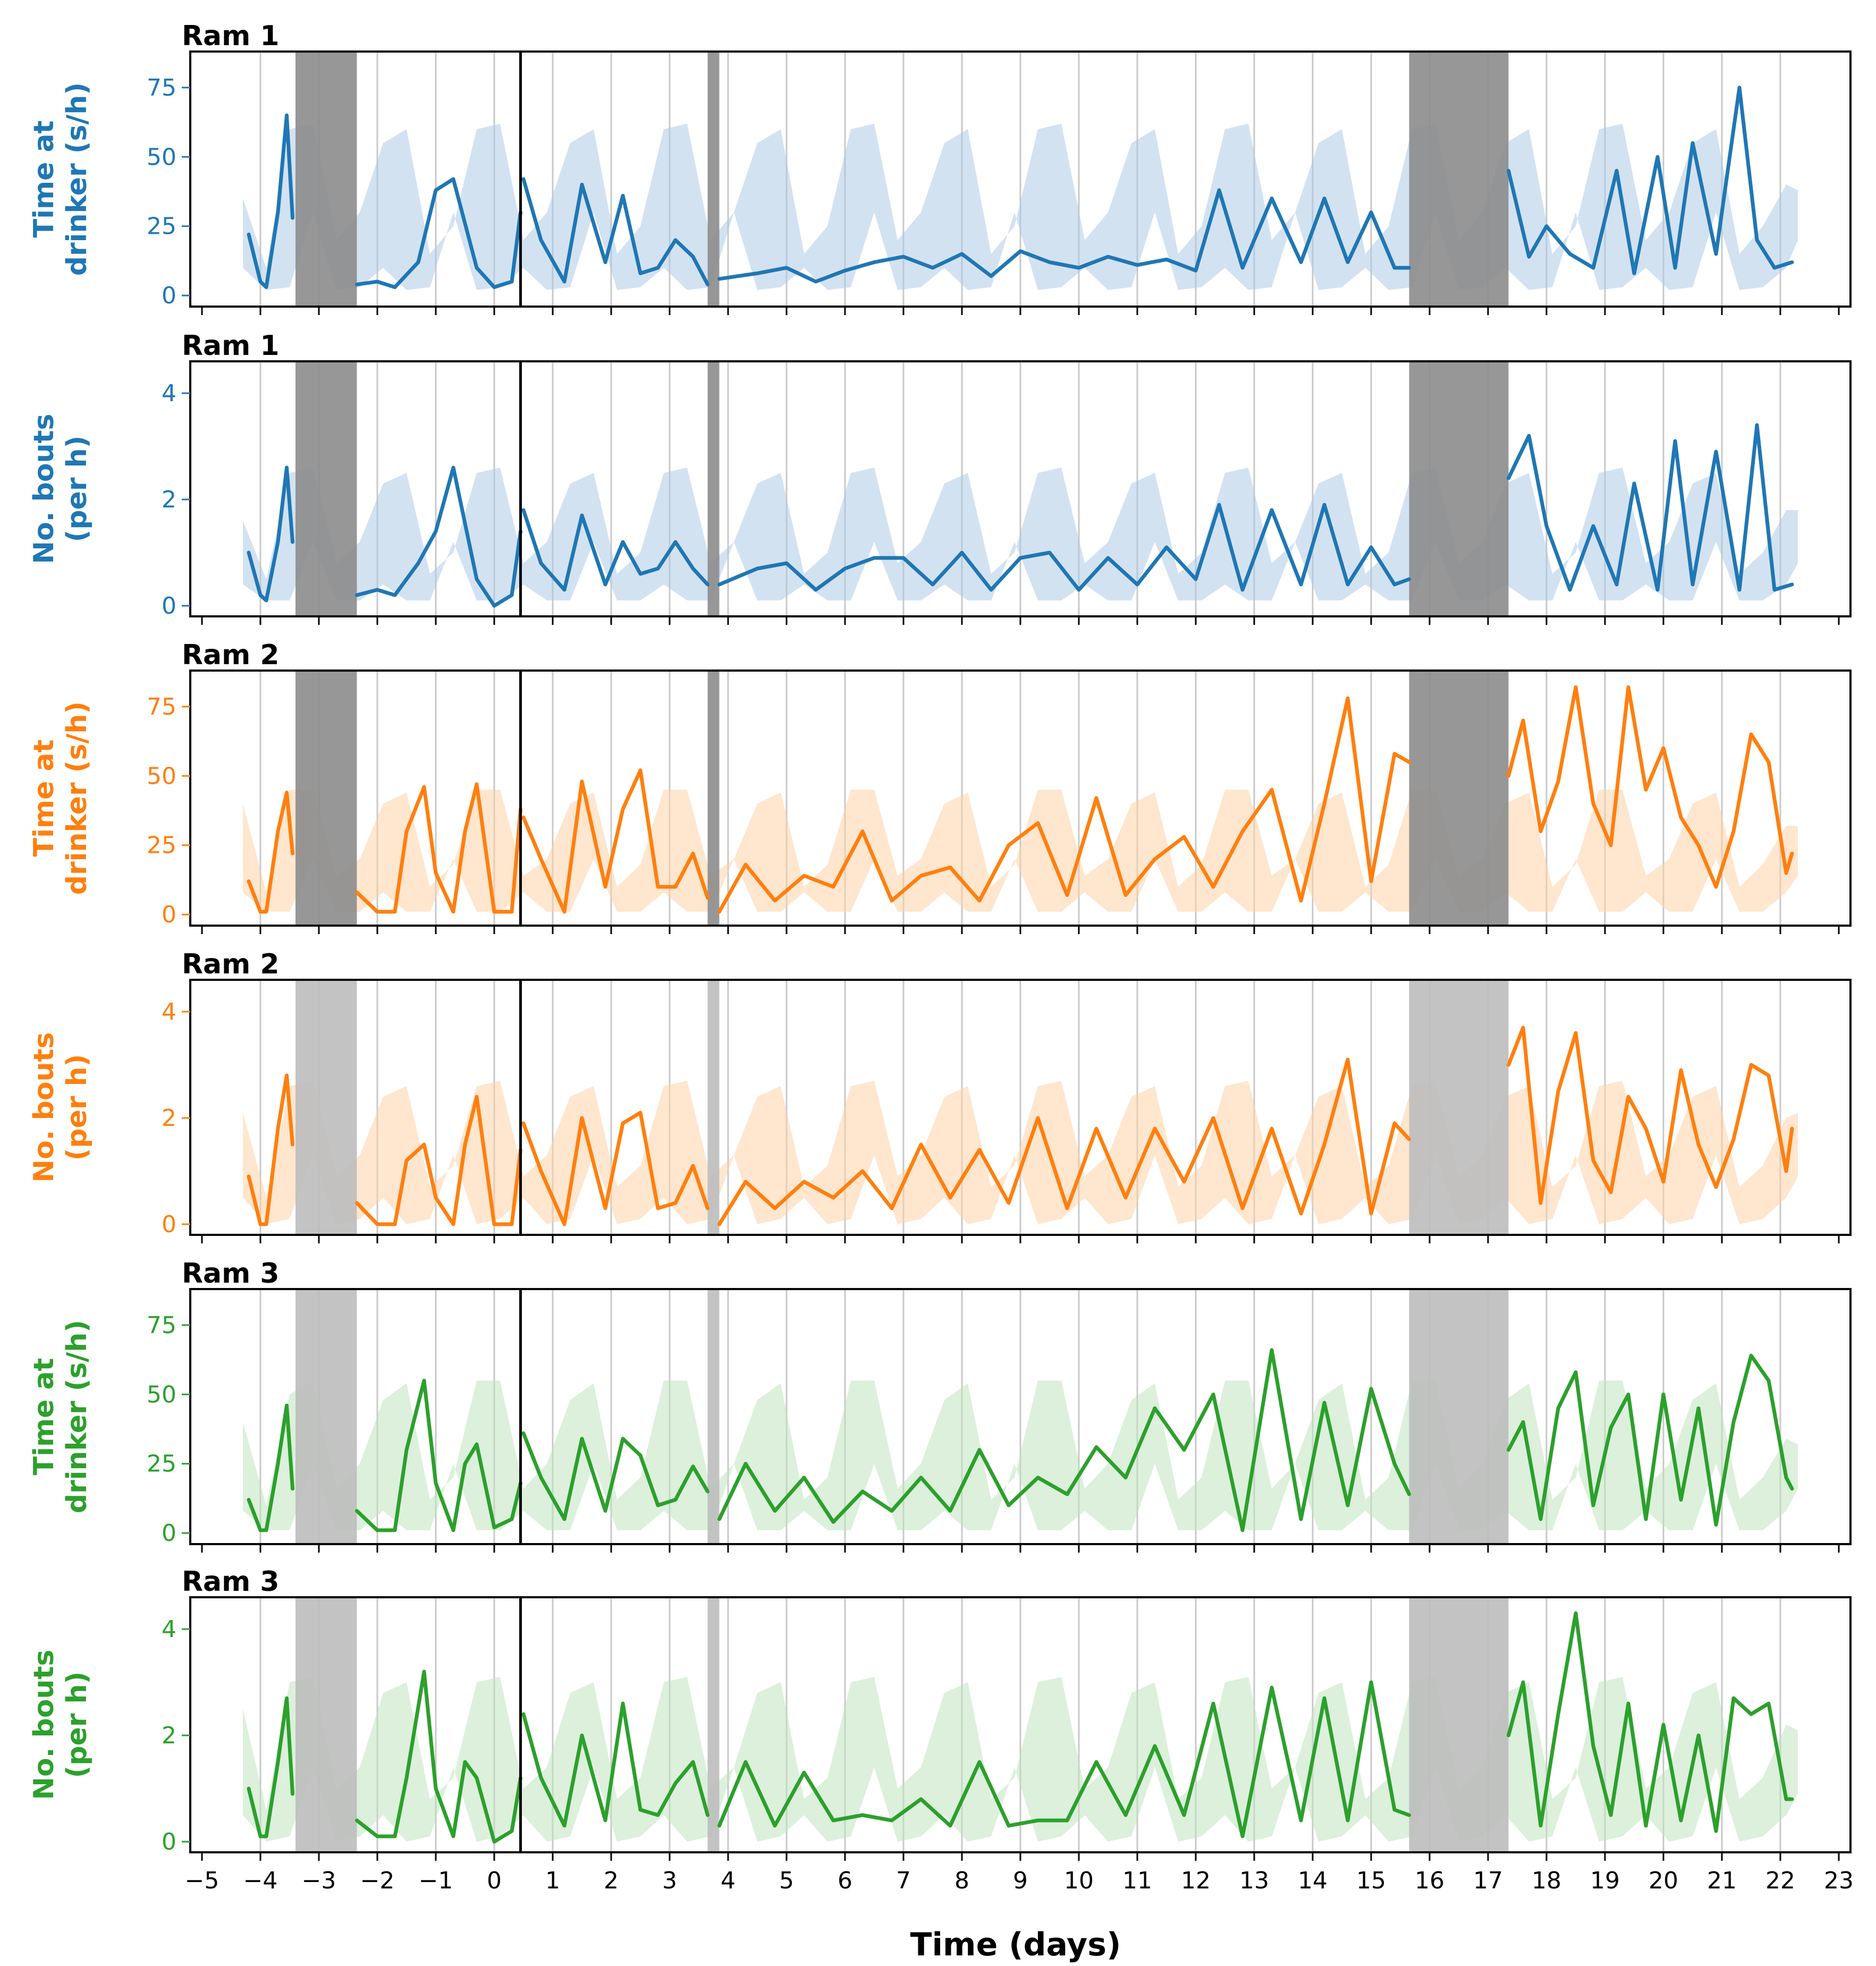 Image resolution: width=1876 pixels, height=1966 pixels. What do you see at coordinates (1196, 1880) in the screenshot?
I see `x-tick-label: 12` at bounding box center [1196, 1880].